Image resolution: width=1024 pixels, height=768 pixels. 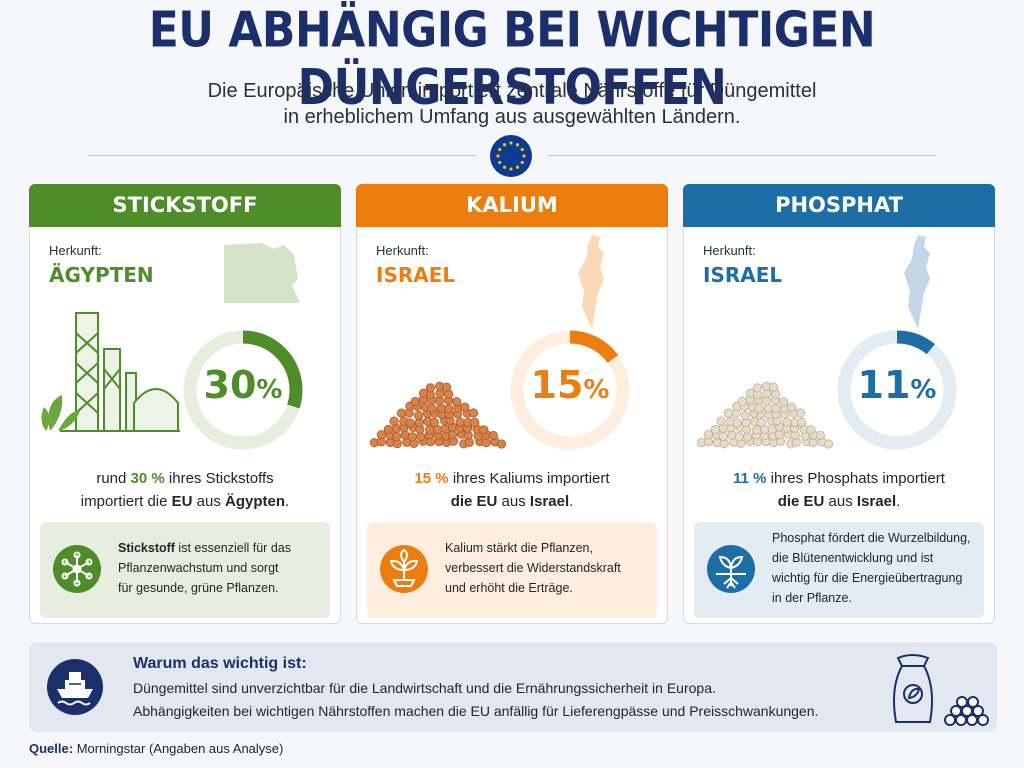 What do you see at coordinates (742, 155) in the screenshot?
I see `divider-right` at bounding box center [742, 155].